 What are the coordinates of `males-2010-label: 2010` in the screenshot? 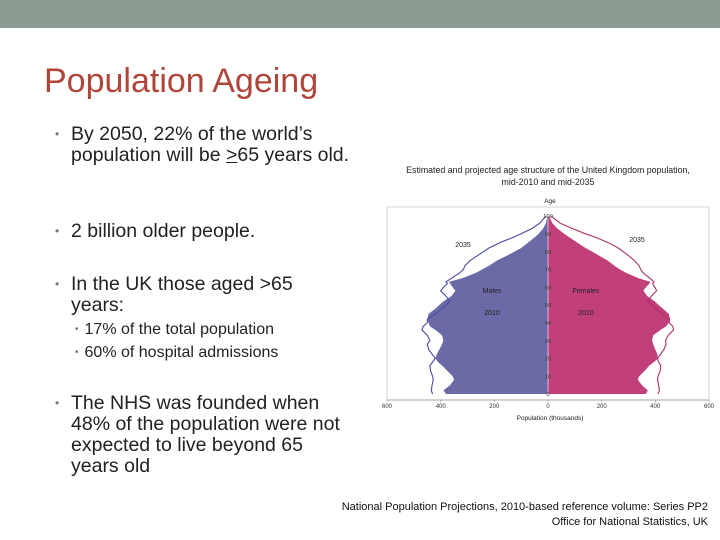 It's located at (492, 313).